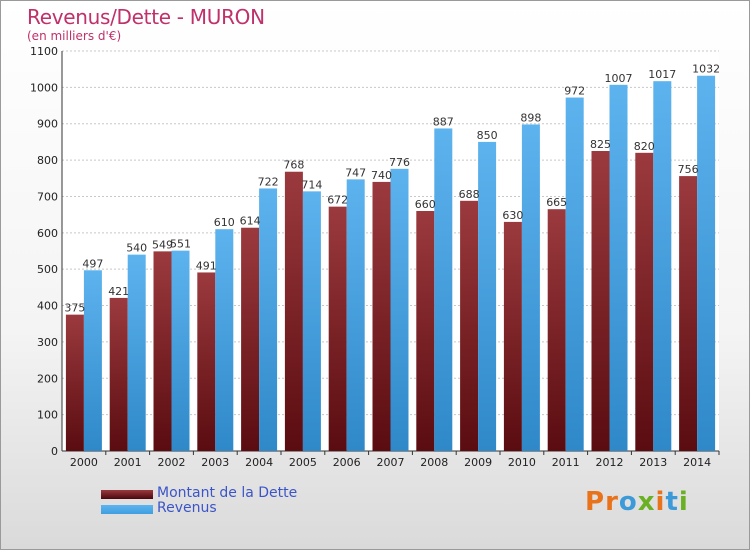  Describe the element at coordinates (187, 508) in the screenshot. I see `legend-label-revenus: Revenus` at that location.